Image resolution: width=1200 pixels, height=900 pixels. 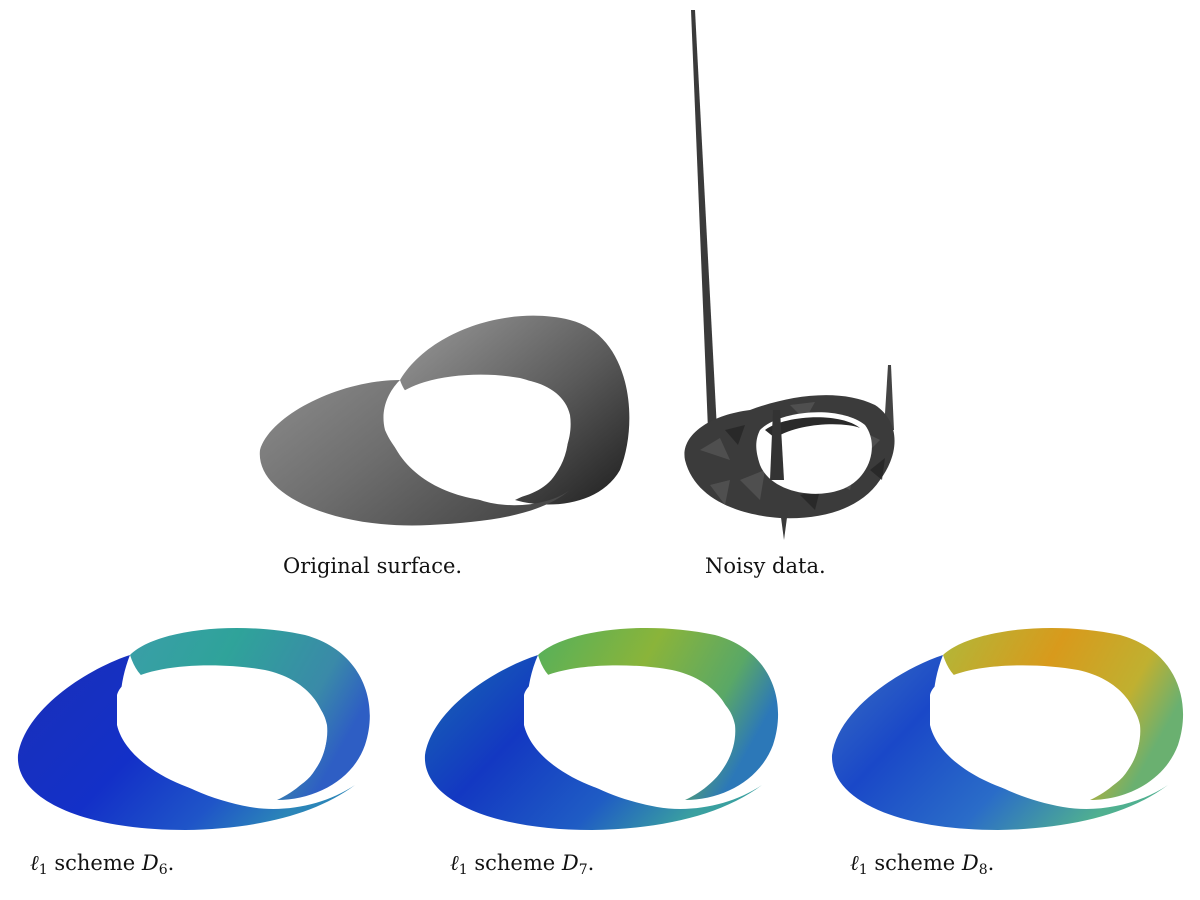 I want to click on d6-result-panel, so click(x=197, y=727).